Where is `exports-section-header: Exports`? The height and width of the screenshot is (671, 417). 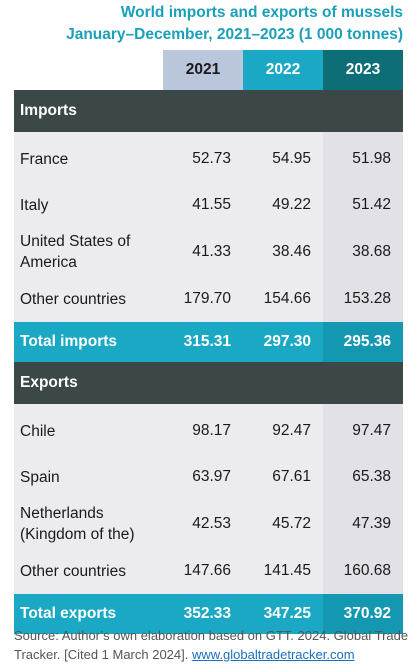
exports-section-header: Exports is located at coordinates (208, 383).